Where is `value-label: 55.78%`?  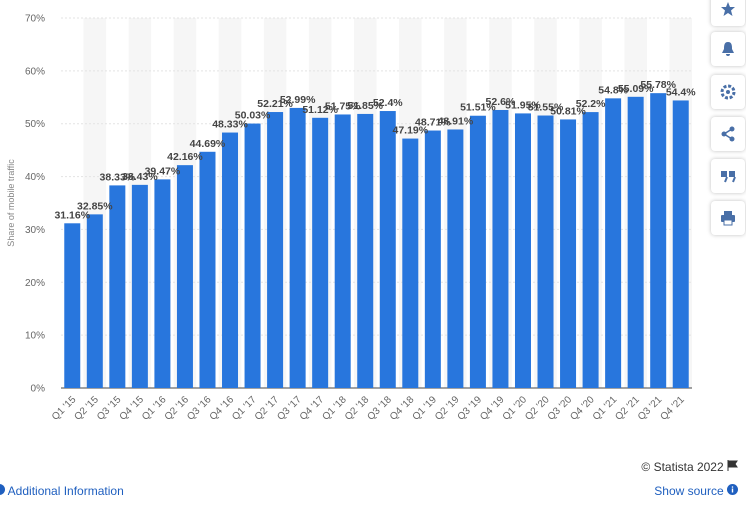
value-label: 55.78% is located at coordinates (658, 85).